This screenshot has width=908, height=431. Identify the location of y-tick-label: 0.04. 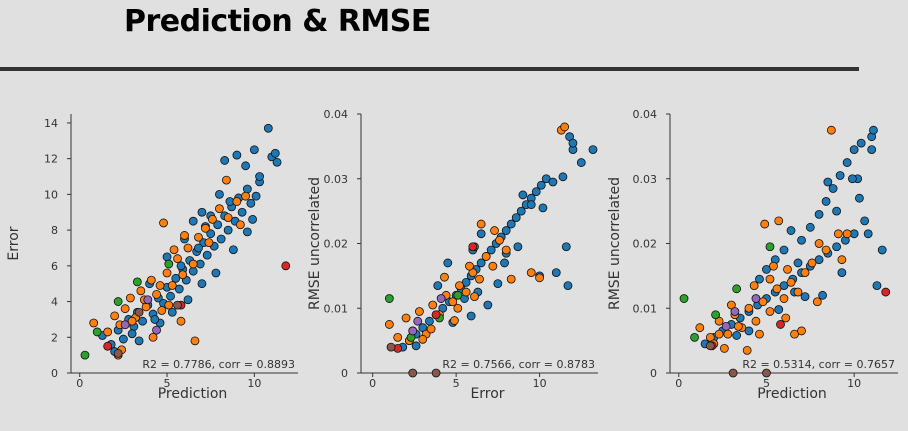
(645, 114).